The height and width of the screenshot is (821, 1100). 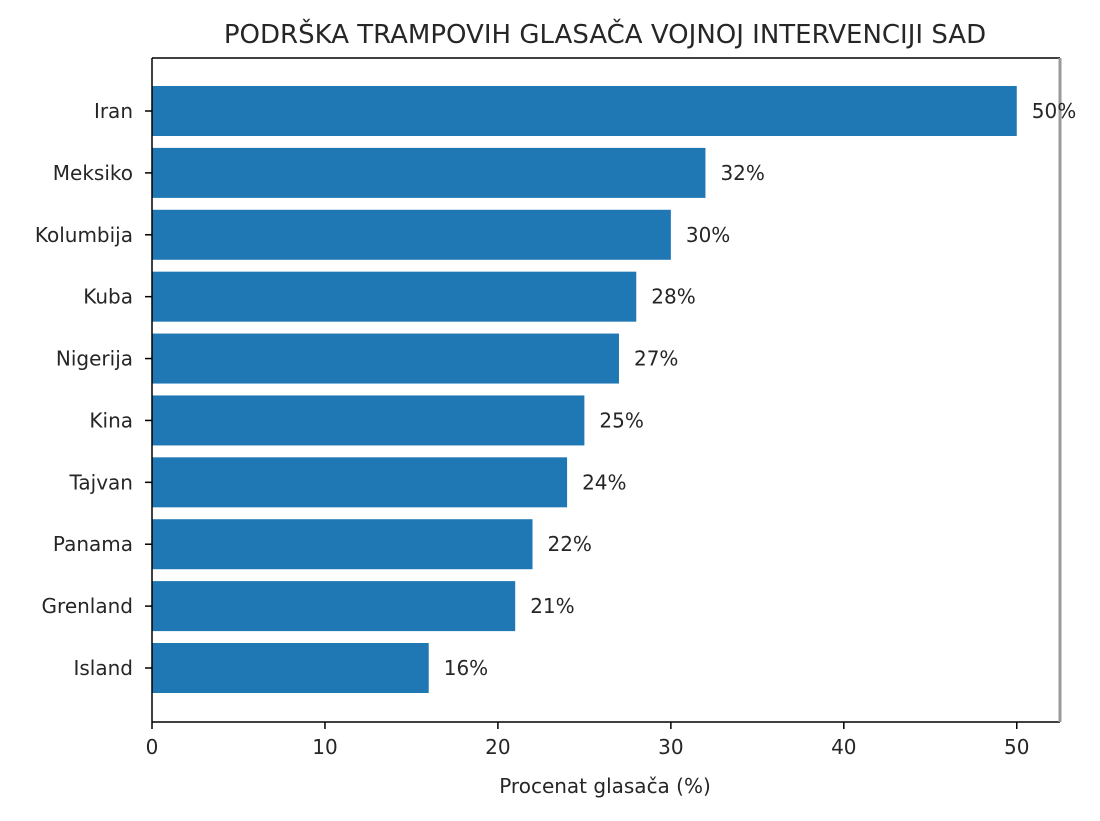 I want to click on data-label: 22%, so click(x=569, y=544).